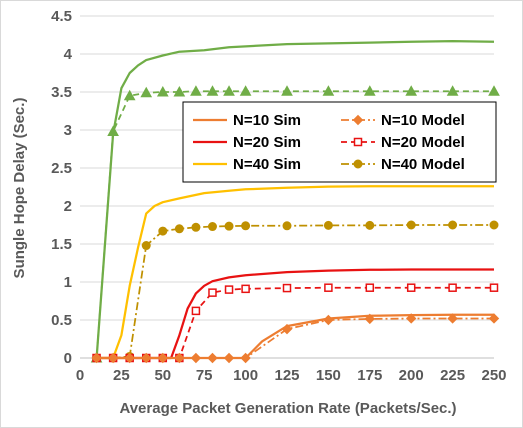  I want to click on y-tick-label: 0.5, so click(61, 320).